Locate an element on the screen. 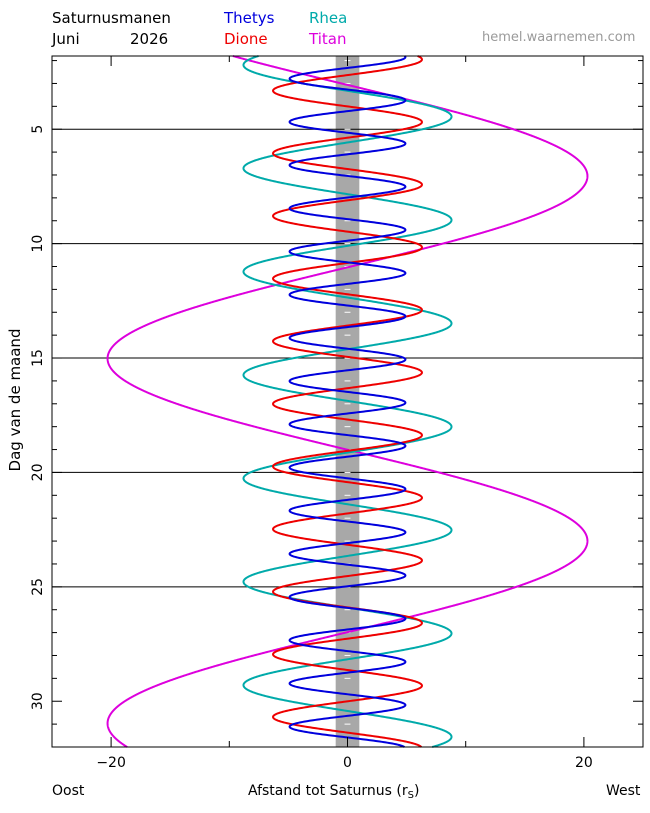  x-tick-label: 0 is located at coordinates (347, 763).